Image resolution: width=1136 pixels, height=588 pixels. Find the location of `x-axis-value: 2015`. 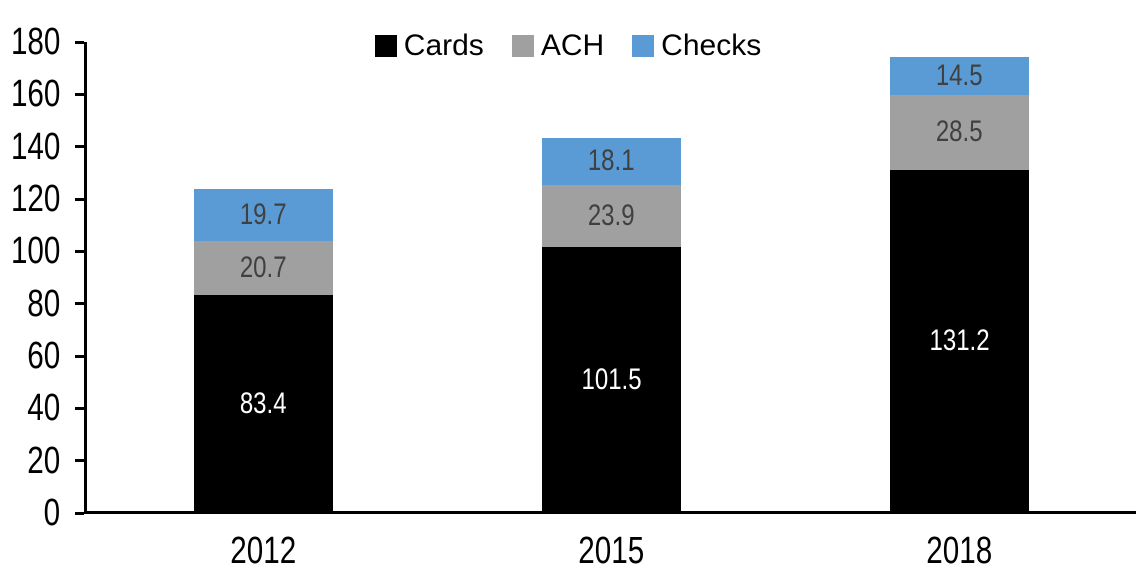

x-axis-value: 2015 is located at coordinates (611, 551).